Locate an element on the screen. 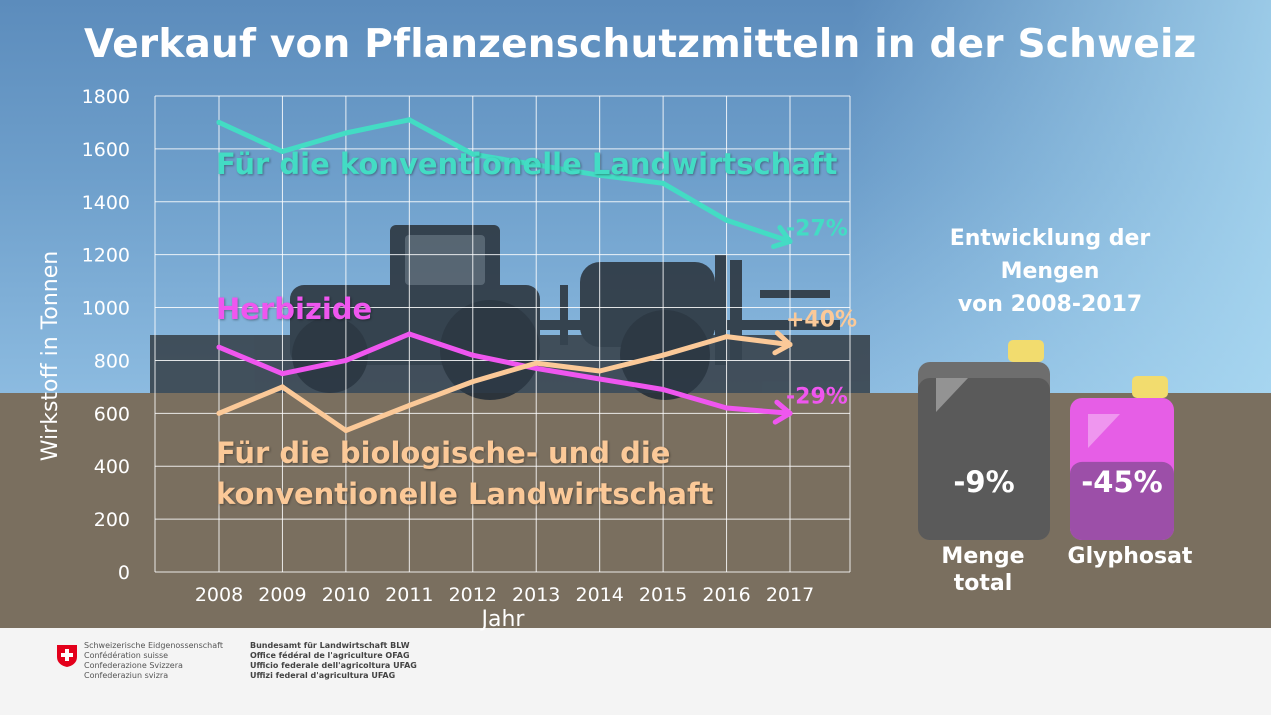 This screenshot has height=715, width=1271. y-tick-label: 400 is located at coordinates (112, 467).